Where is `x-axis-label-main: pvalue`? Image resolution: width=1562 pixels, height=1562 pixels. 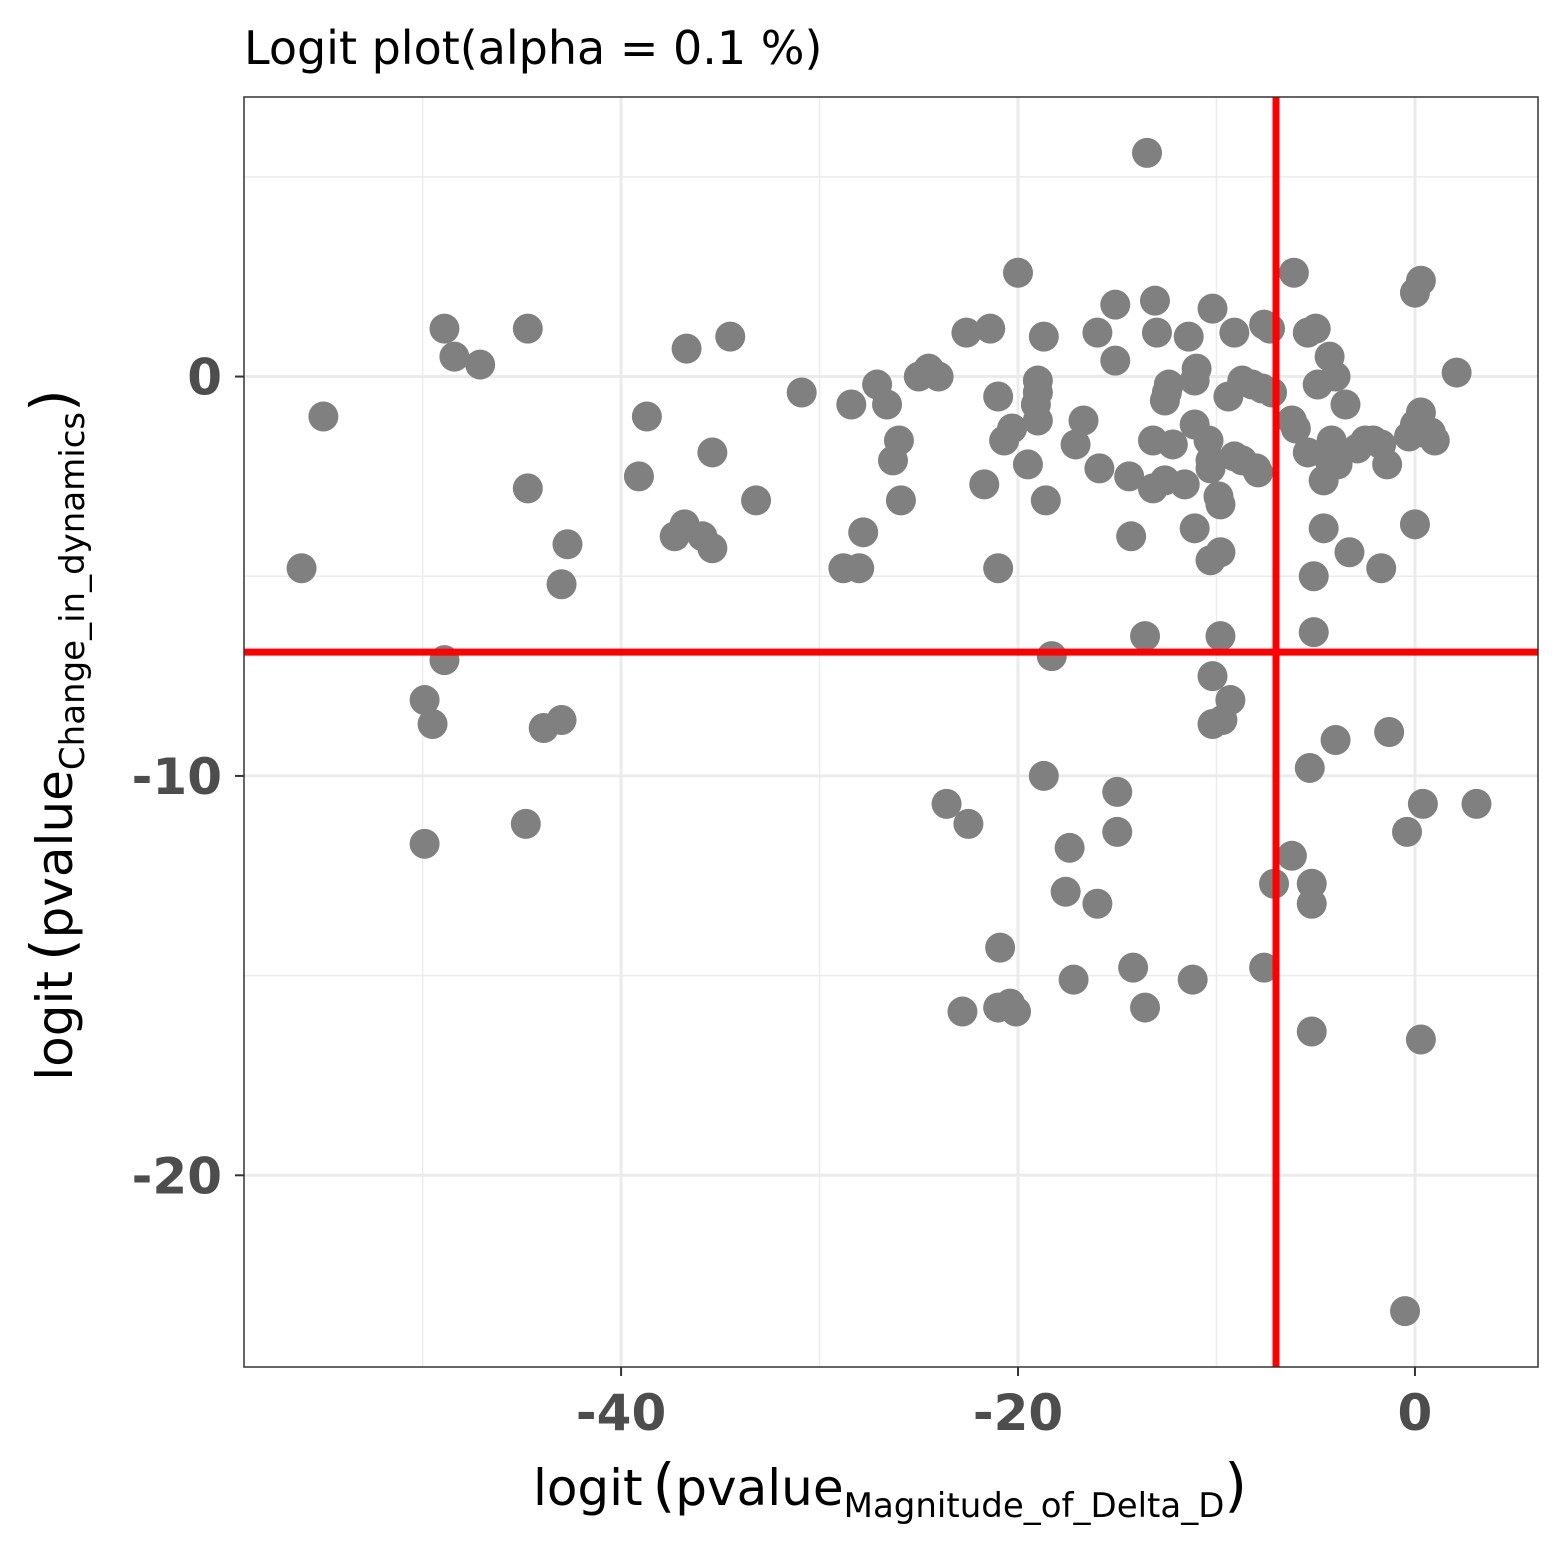
x-axis-label-main: pvalue is located at coordinates (759, 1488).